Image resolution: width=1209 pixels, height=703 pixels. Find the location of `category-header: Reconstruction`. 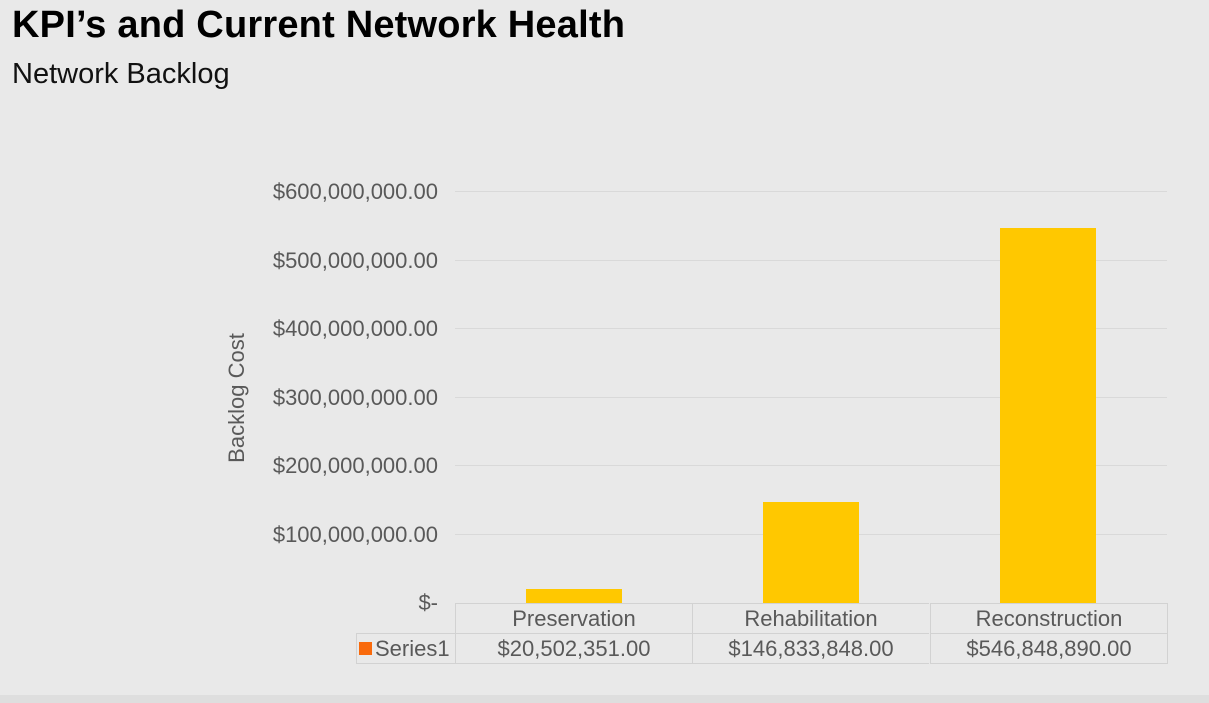

category-header: Reconstruction is located at coordinates (1049, 618).